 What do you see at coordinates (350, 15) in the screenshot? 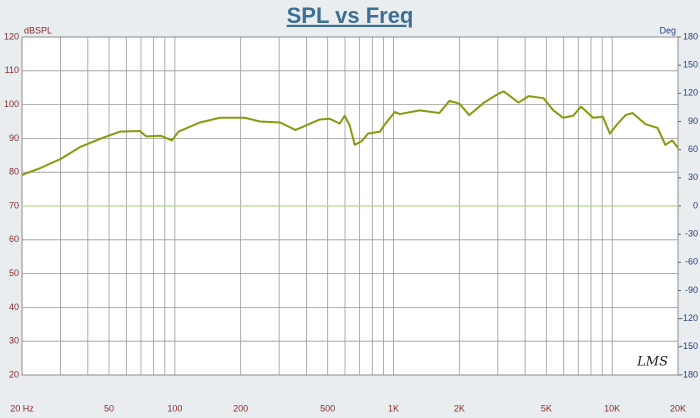
I see `chart-title: SPL vs Freq` at bounding box center [350, 15].